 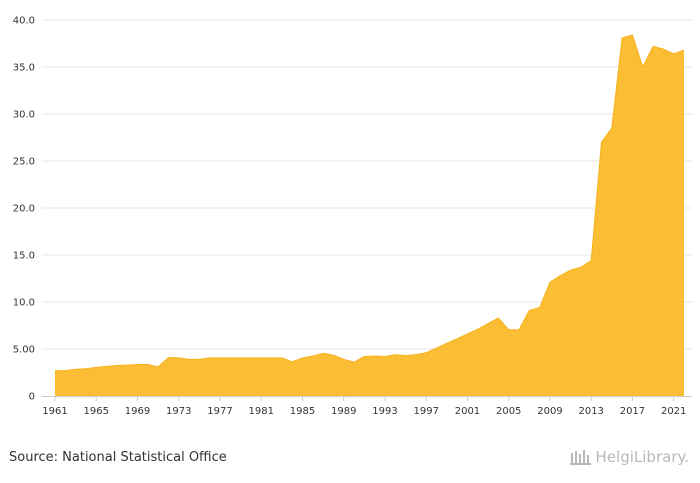 I want to click on x-tick-label: 2001, so click(x=467, y=411).